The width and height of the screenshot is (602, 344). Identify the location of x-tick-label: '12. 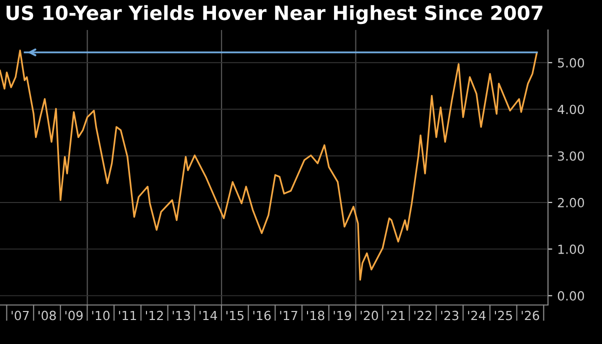
(154, 315).